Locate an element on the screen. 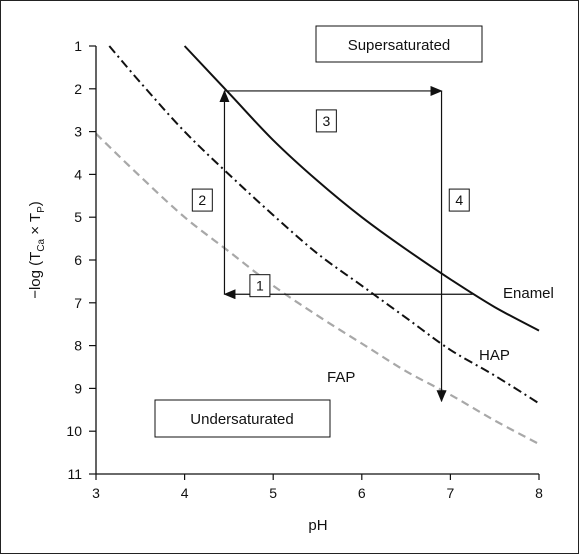 The height and width of the screenshot is (554, 579). x-axis-title: pH is located at coordinates (317, 525).